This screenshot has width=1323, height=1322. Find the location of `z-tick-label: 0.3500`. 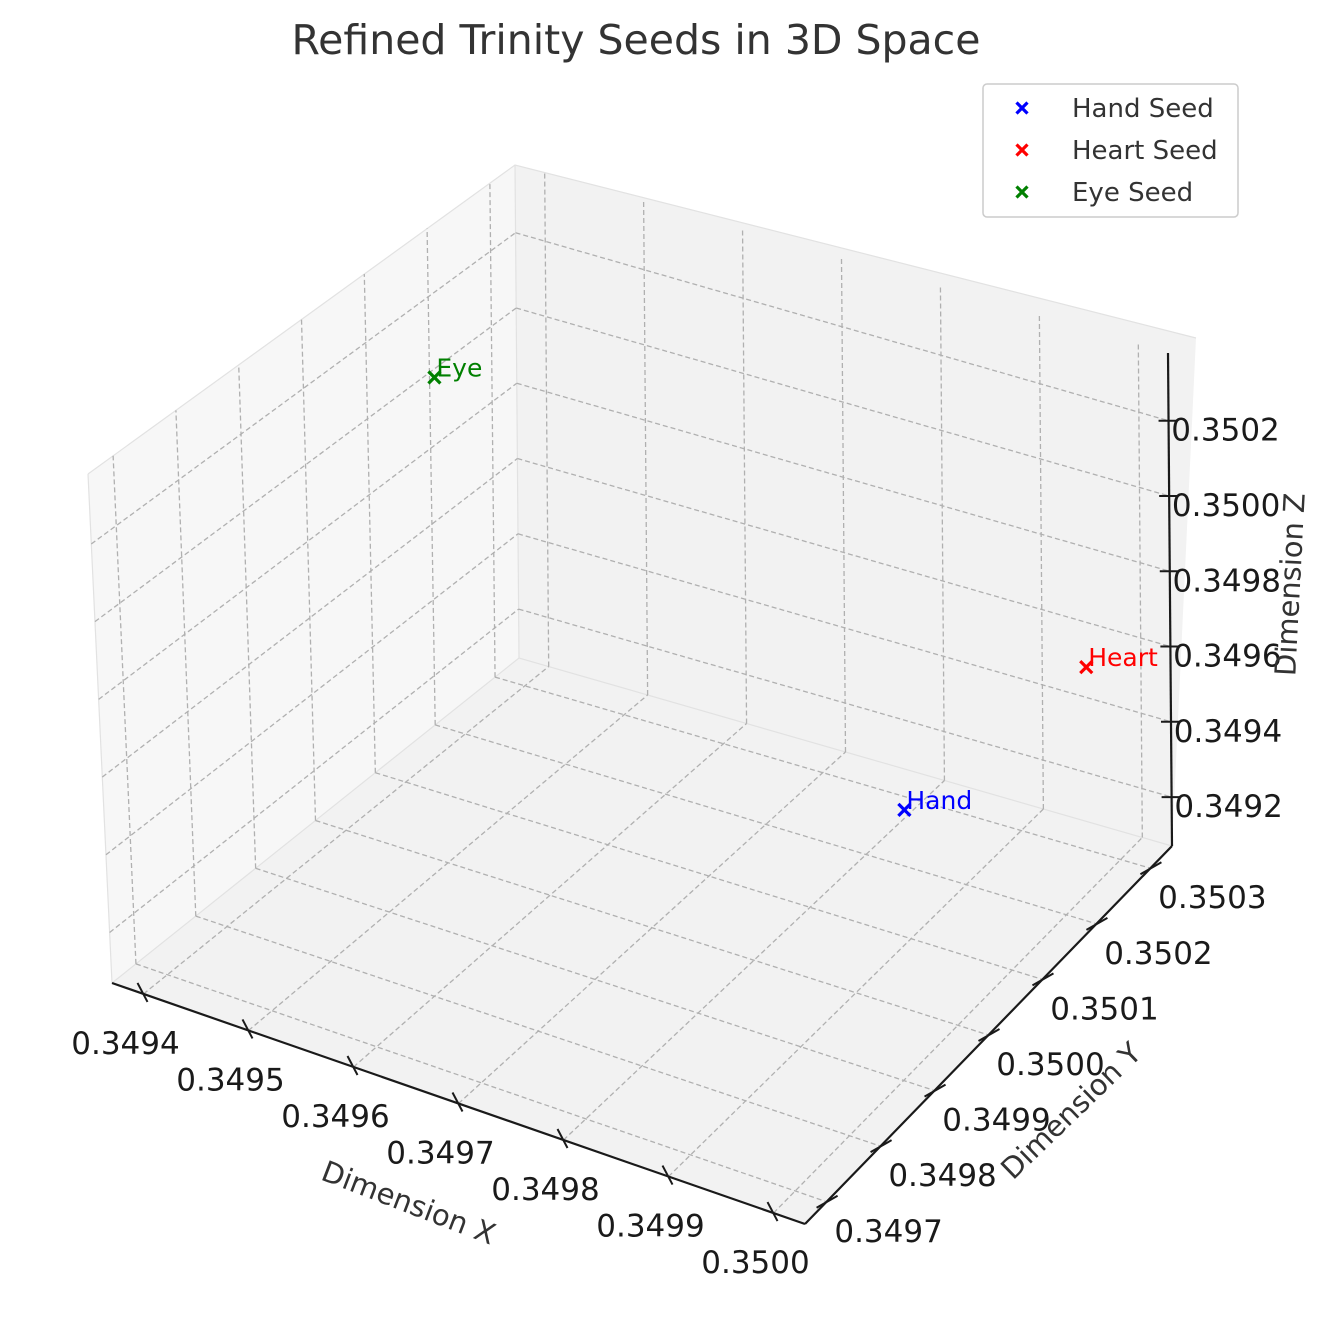

z-tick-label: 0.3500 is located at coordinates (1226, 506).